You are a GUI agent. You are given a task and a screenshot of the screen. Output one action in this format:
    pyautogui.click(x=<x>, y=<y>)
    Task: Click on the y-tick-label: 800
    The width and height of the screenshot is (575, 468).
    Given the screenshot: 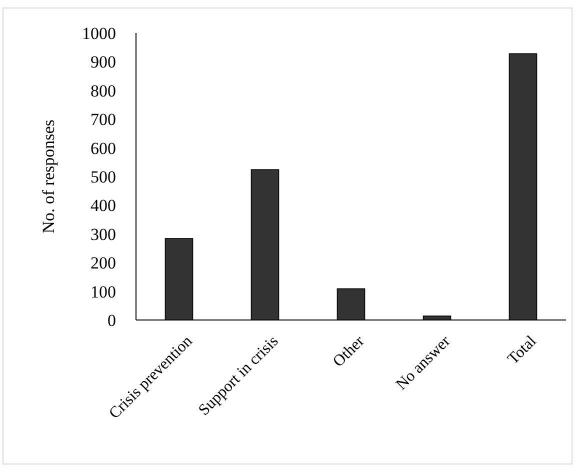 What is the action you would take?
    pyautogui.click(x=103, y=90)
    